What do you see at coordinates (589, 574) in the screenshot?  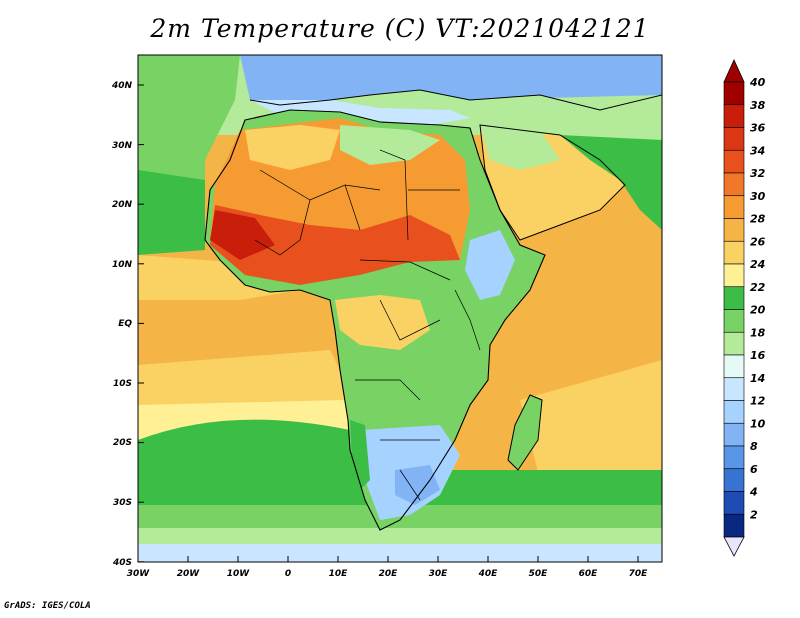 I see `lon-label-60e: 60E` at bounding box center [589, 574].